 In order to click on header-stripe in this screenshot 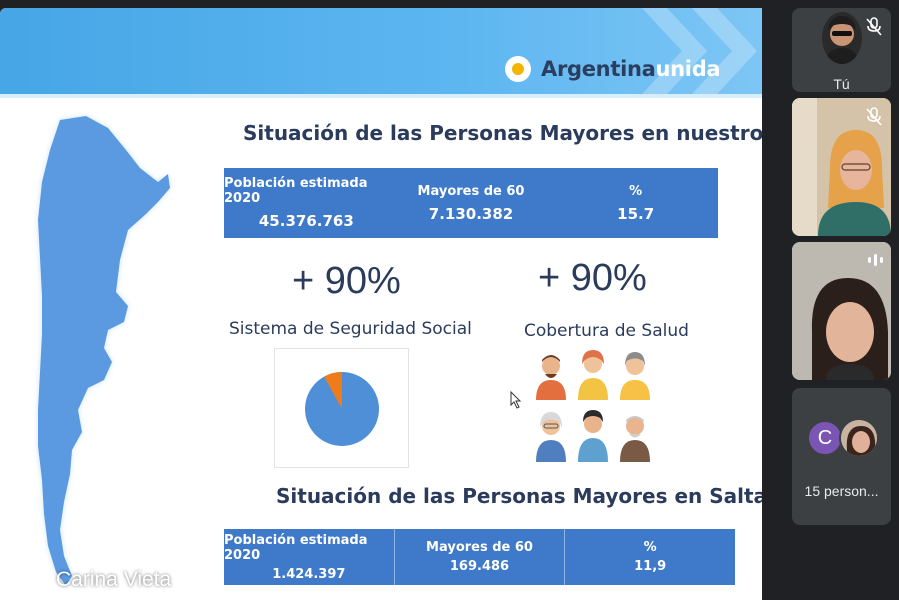, I will do `click(381, 96)`.